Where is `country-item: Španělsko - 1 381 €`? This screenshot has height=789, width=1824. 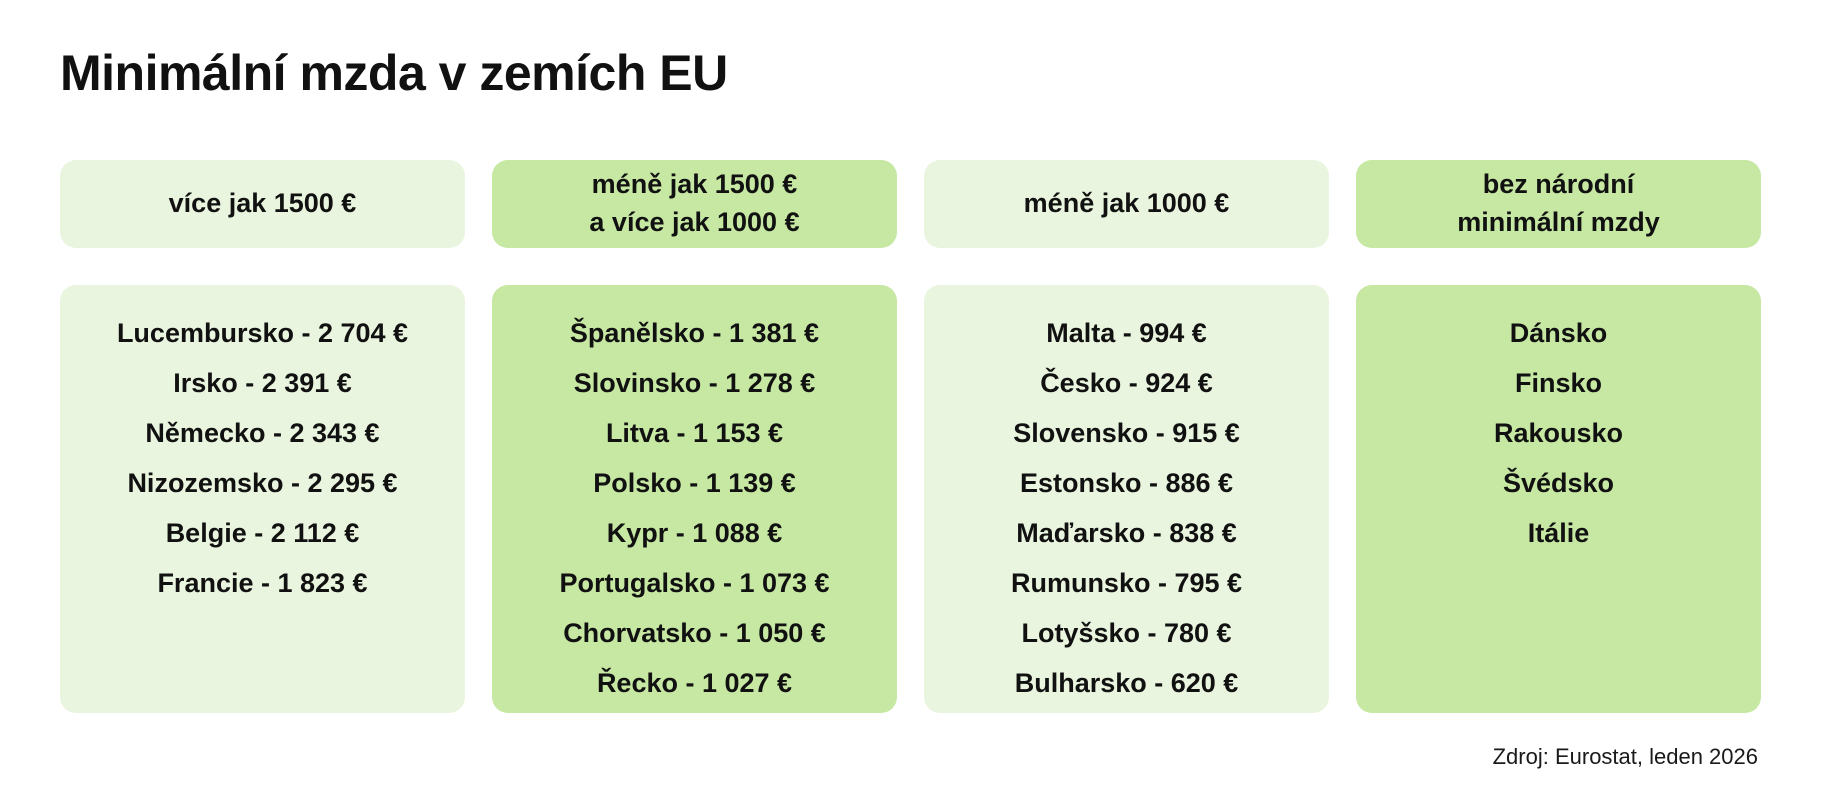 country-item: Španělsko - 1 381 € is located at coordinates (694, 333).